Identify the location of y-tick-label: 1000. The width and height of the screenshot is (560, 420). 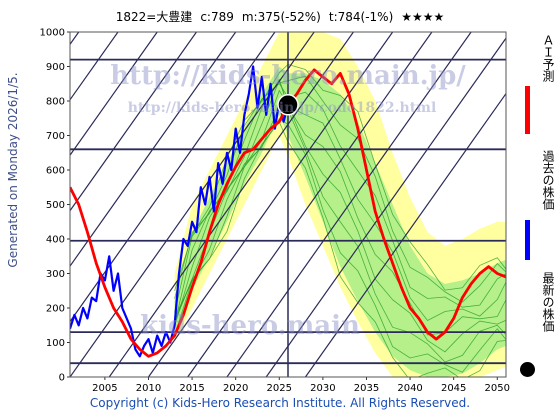
(52, 33).